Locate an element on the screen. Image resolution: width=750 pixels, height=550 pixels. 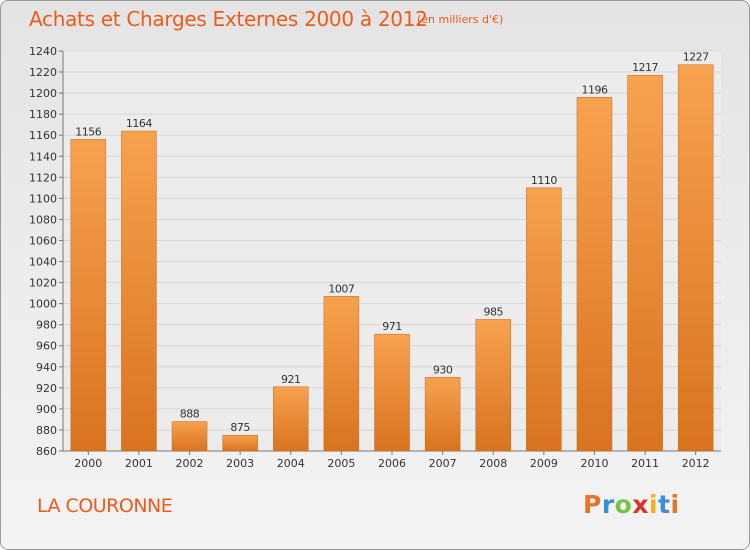
data-label: 971 is located at coordinates (392, 326).